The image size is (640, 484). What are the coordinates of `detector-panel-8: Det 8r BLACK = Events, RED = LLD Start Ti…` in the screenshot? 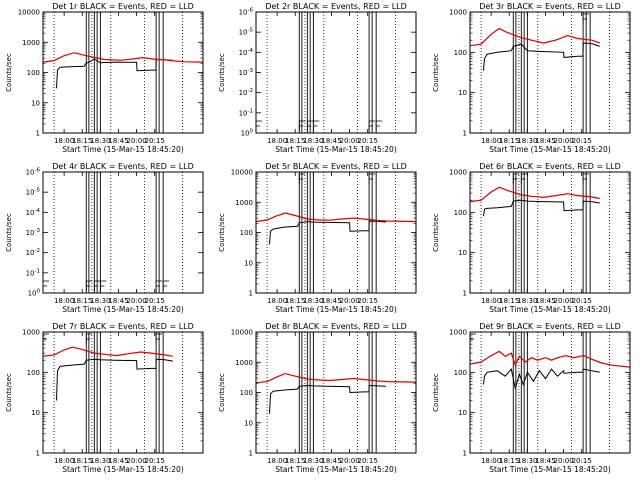 It's located at (317, 398).